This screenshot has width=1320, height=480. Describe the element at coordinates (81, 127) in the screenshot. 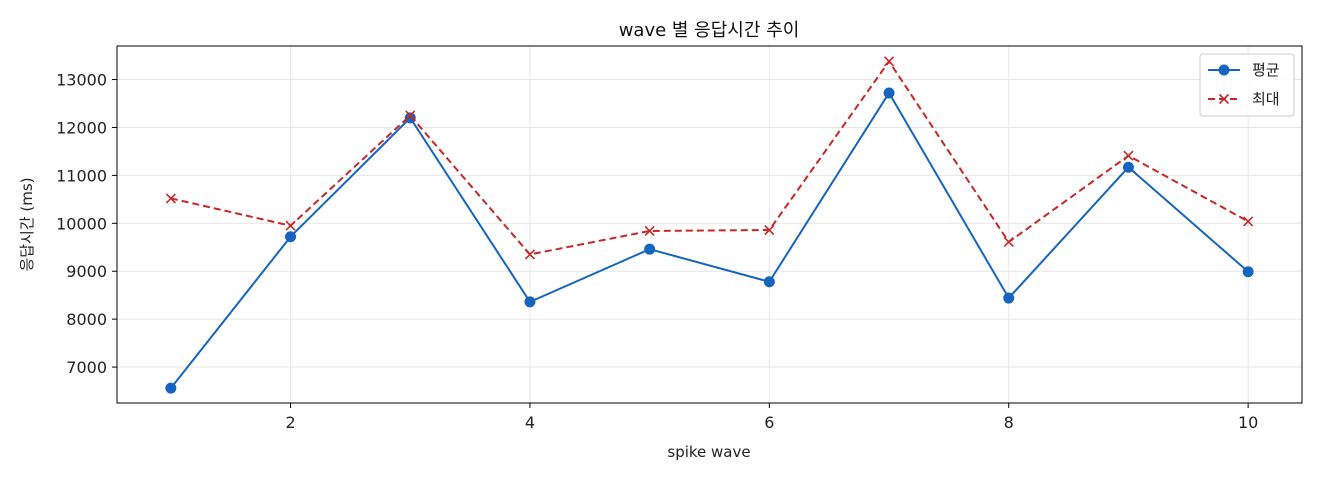

I see `y-tick-label: 12000` at that location.